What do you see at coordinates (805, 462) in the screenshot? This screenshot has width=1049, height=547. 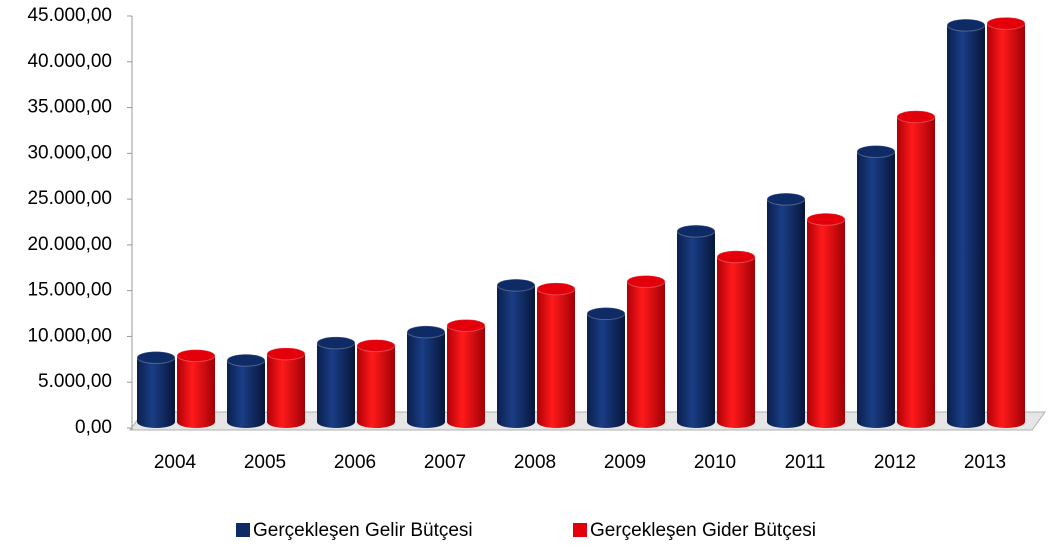 I see `x-tick-label: 2011` at bounding box center [805, 462].